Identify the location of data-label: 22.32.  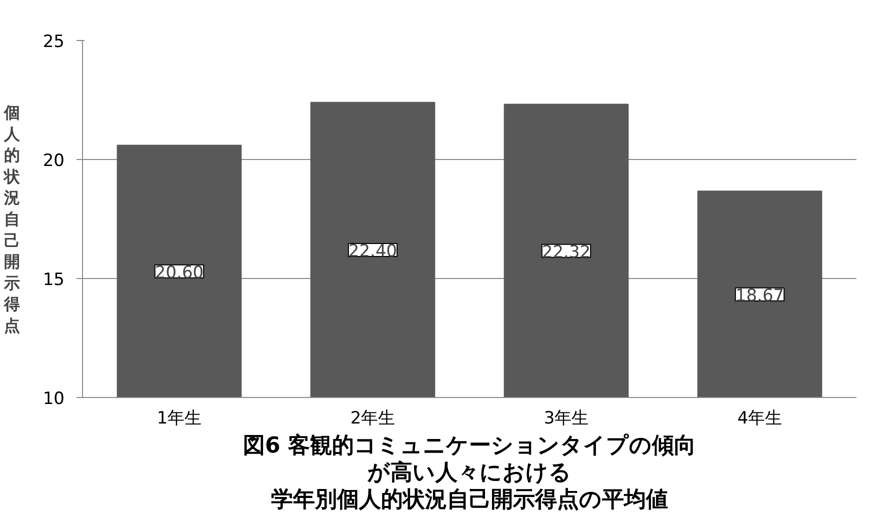
(566, 252).